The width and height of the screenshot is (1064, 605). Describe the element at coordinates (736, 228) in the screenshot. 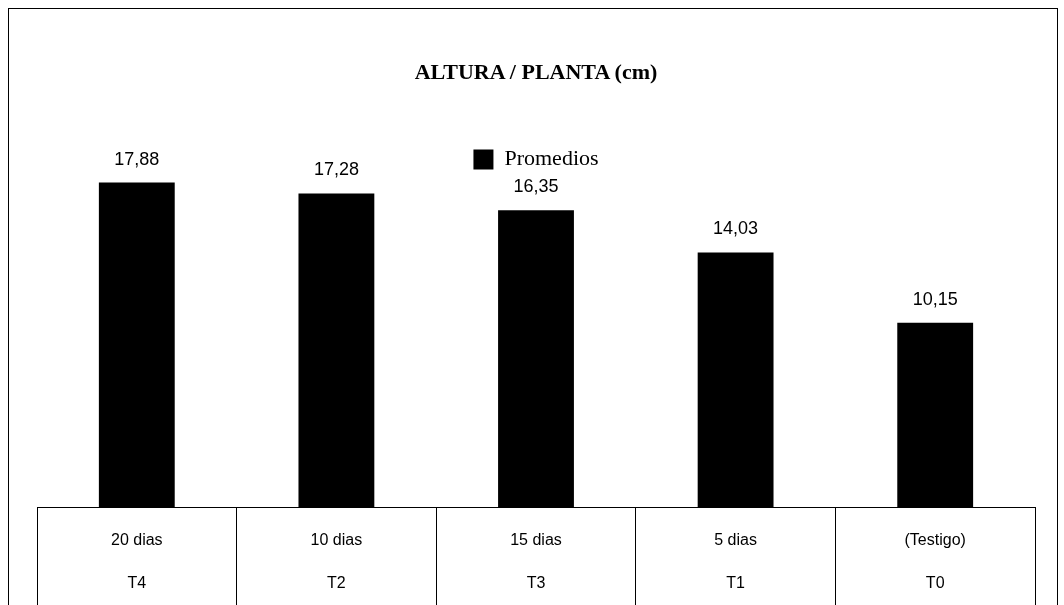

I see `data-label: 14,03` at that location.